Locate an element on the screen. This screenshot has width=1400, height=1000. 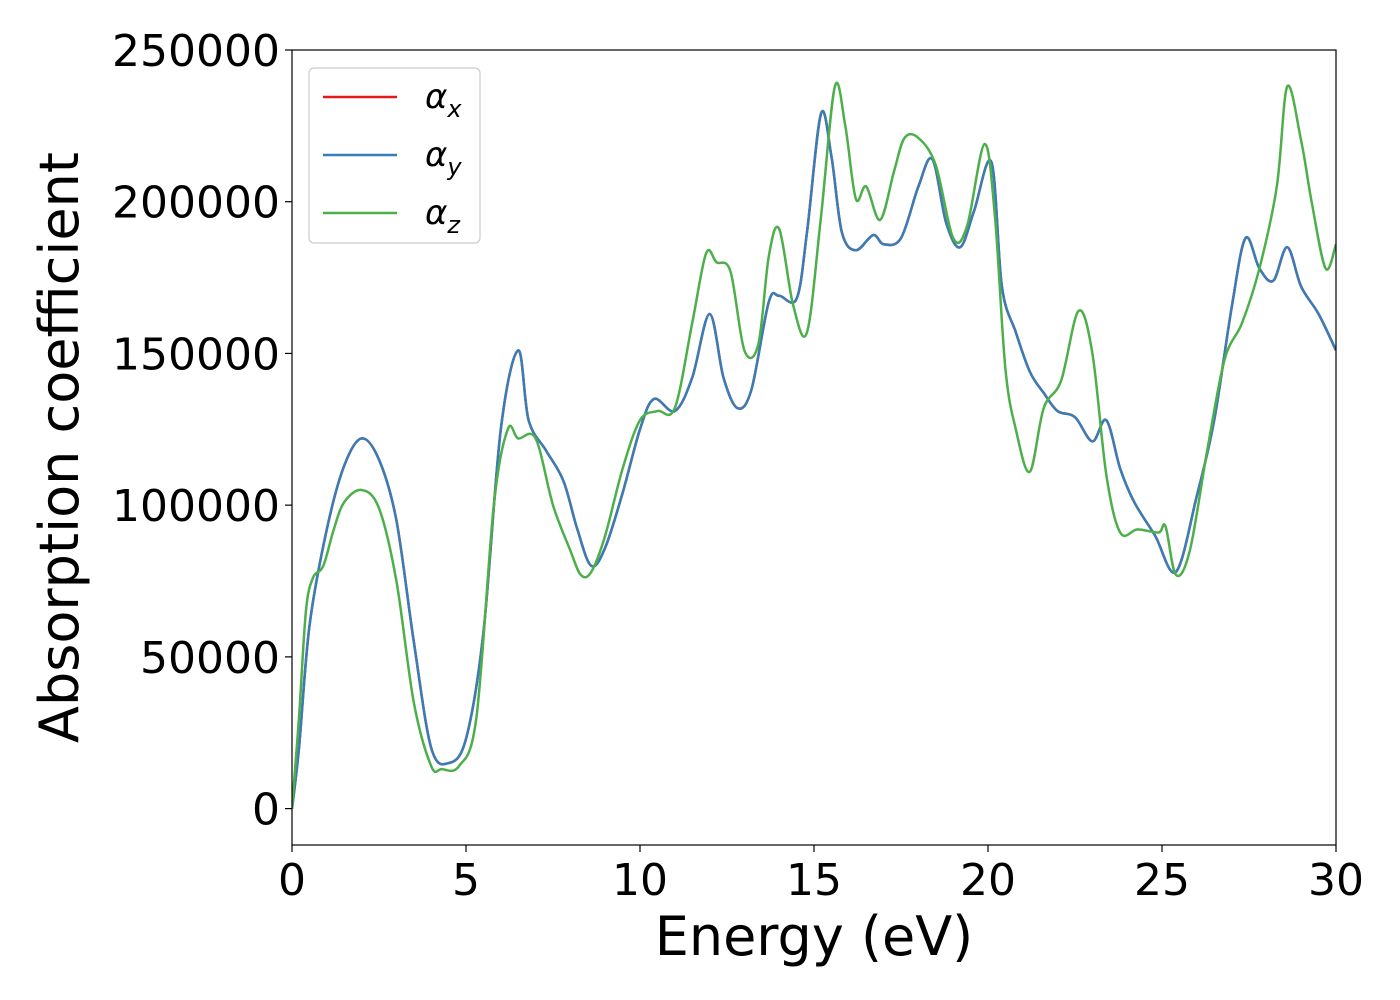
y-tick-label: 150000 is located at coordinates (196, 354).